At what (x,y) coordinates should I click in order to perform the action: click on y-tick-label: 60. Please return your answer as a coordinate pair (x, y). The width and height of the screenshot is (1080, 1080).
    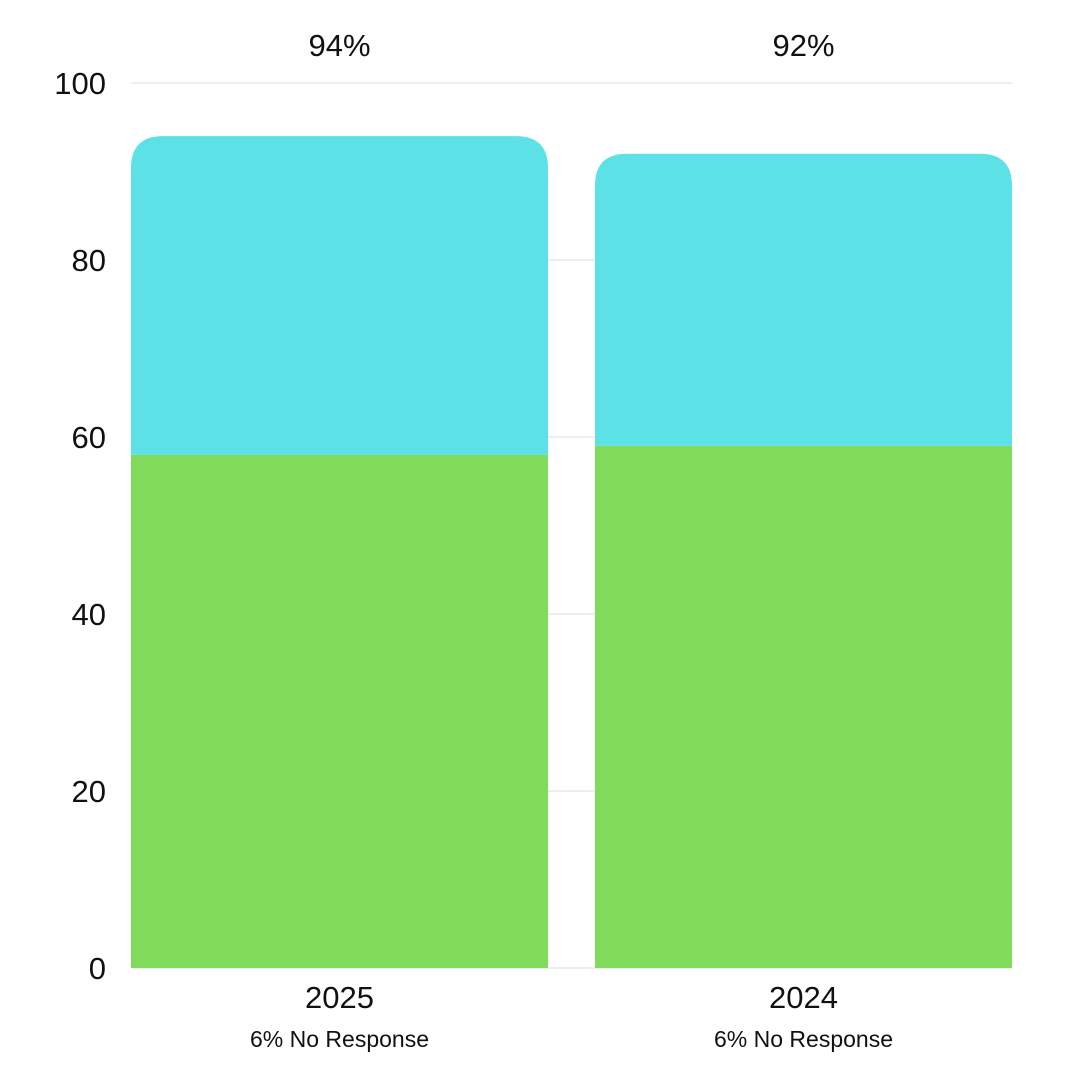
    Looking at the image, I should click on (89, 437).